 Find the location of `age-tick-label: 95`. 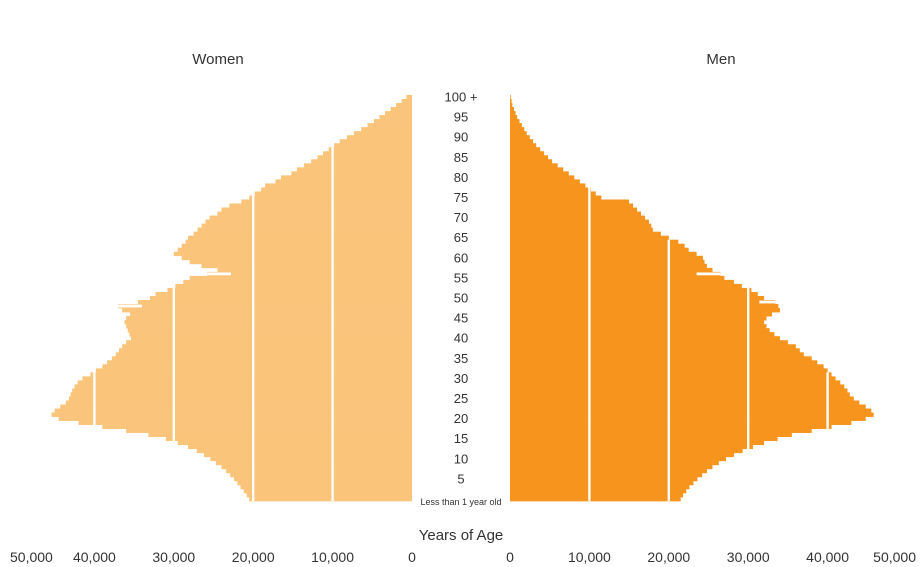

age-tick-label: 95 is located at coordinates (461, 117).